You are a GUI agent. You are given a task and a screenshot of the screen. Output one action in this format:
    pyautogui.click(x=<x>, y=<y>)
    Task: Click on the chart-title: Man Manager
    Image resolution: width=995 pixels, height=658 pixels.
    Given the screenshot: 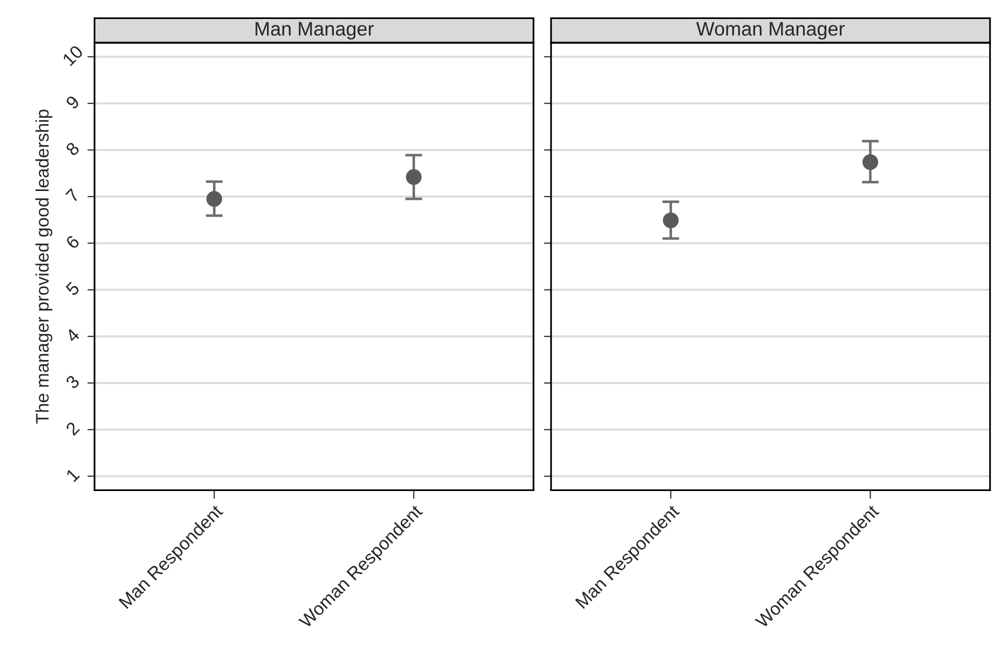 What is the action you would take?
    pyautogui.click(x=315, y=31)
    